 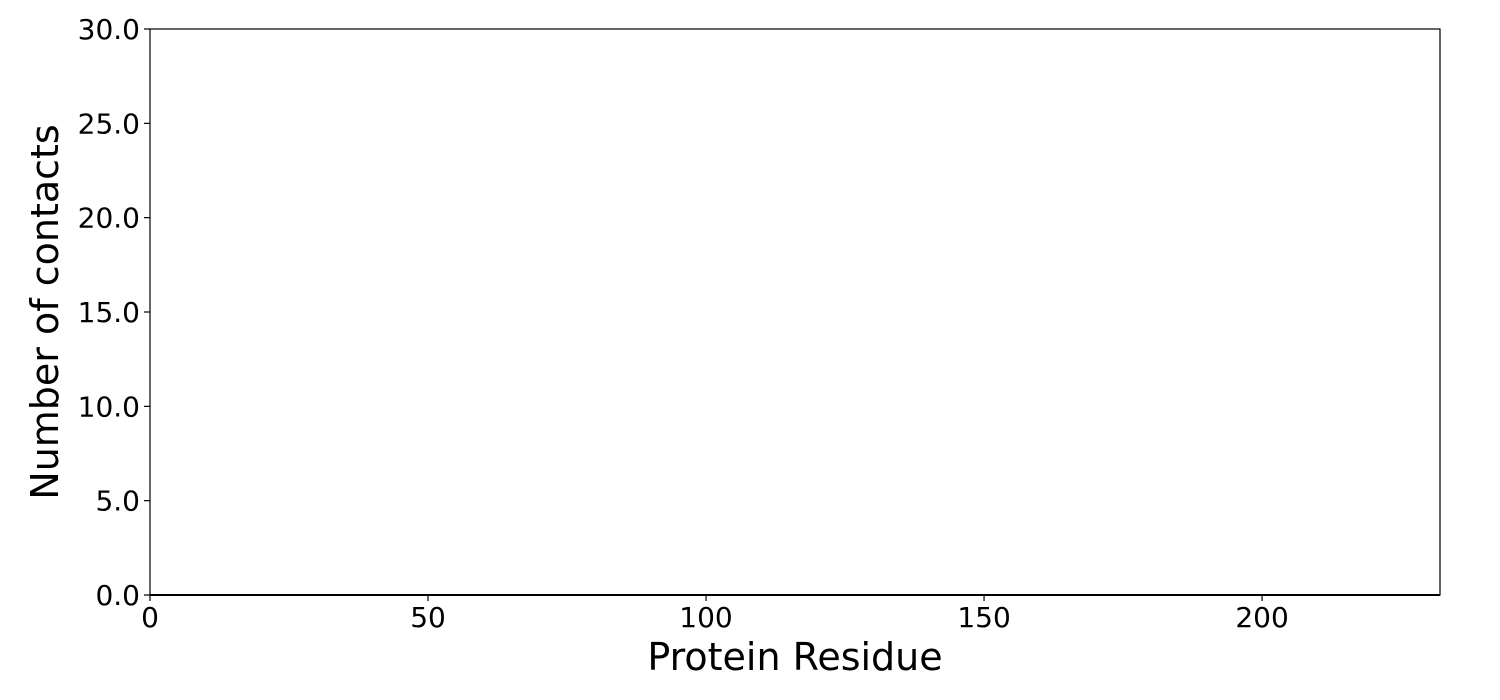 I want to click on x-tick-label: 150, so click(x=983, y=617).